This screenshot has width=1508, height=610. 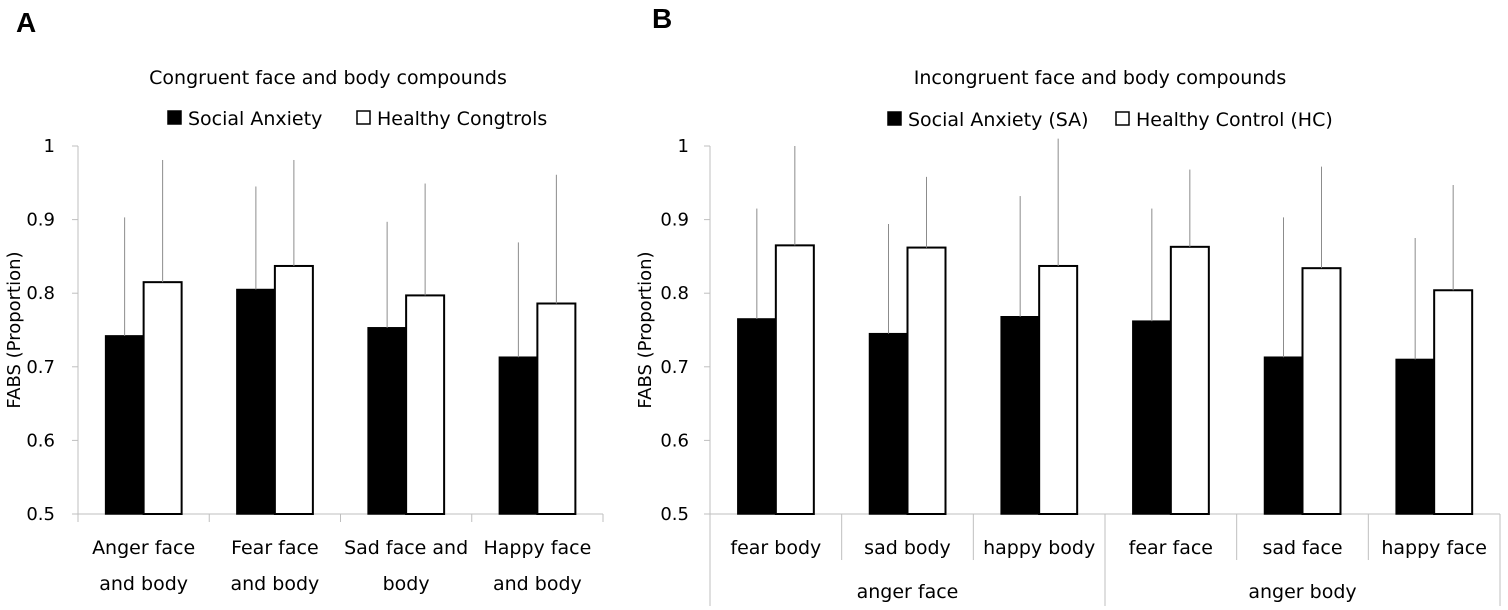 I want to click on legend-label-0: Social Anxiety, so click(x=255, y=119).